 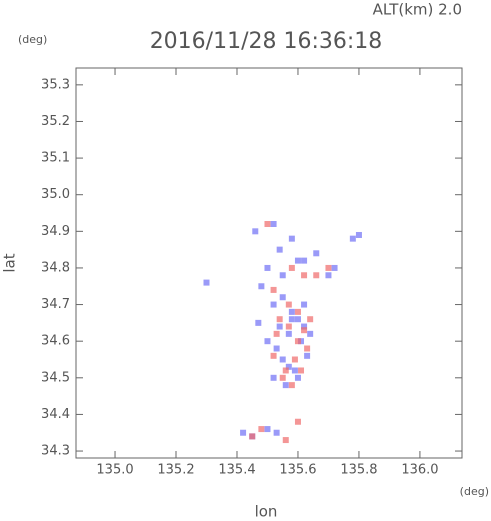 I want to click on y-tick-label: 34.6, so click(x=55, y=341).